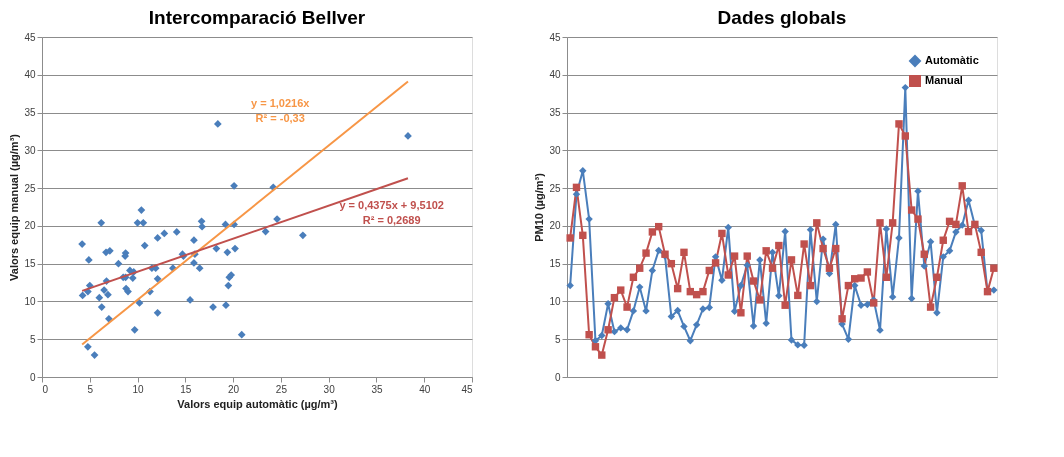 The image size is (1064, 457). What do you see at coordinates (377, 389) in the screenshot?
I see `x-tick-label: 35` at bounding box center [377, 389].